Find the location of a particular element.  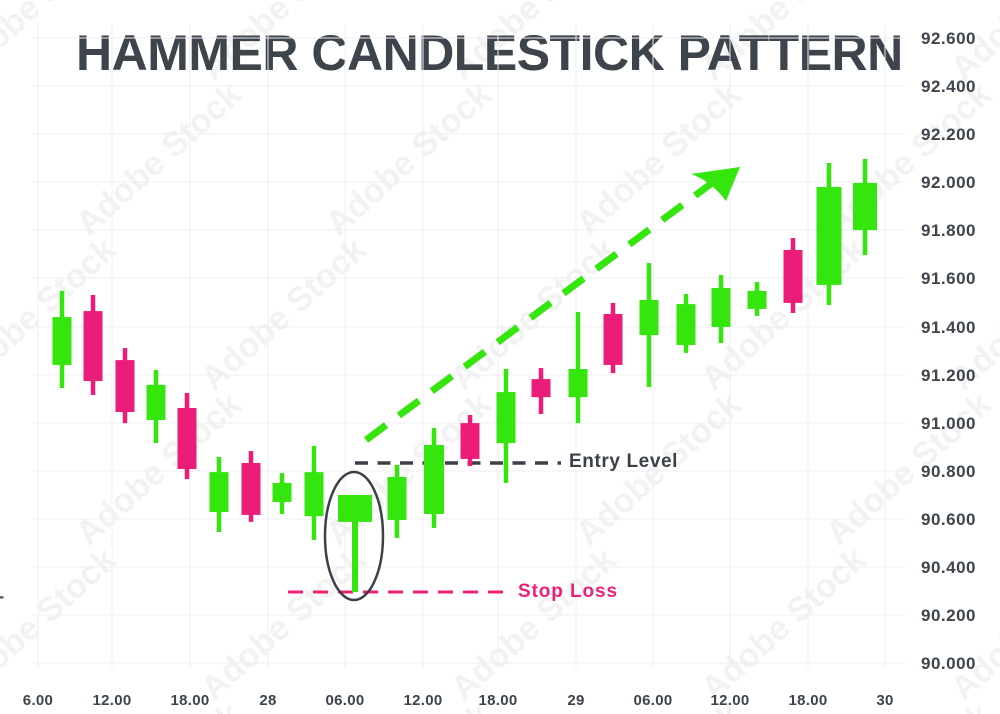

x-axis-tick-label: 30 is located at coordinates (885, 700).